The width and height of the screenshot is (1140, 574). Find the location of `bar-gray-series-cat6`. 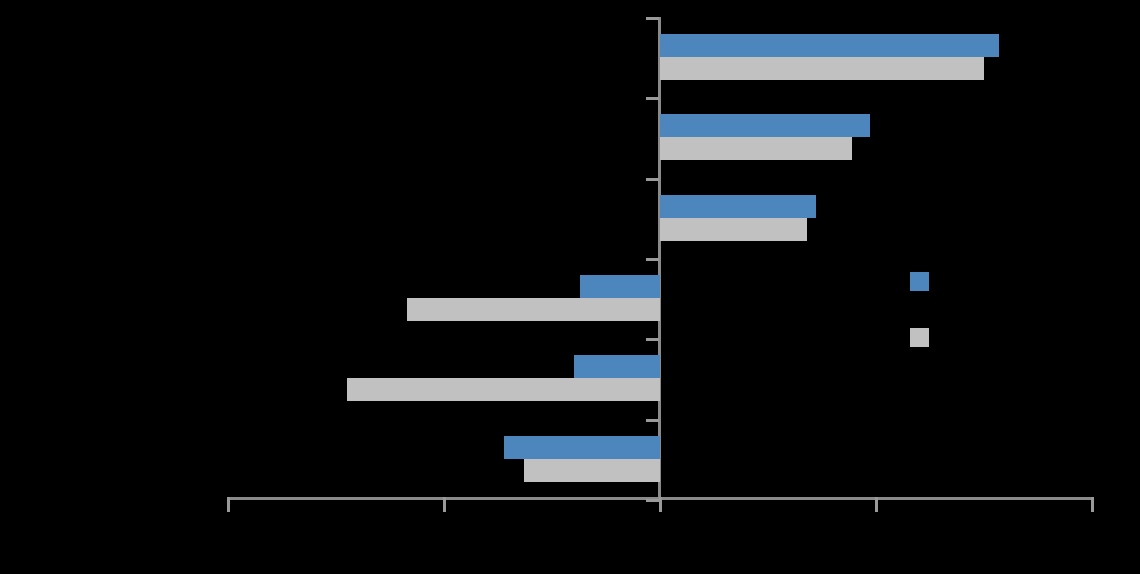

bar-gray-series-cat6 is located at coordinates (592, 470).